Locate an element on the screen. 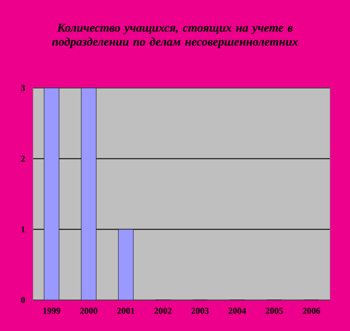  x-tick-label: 2005 is located at coordinates (274, 311).